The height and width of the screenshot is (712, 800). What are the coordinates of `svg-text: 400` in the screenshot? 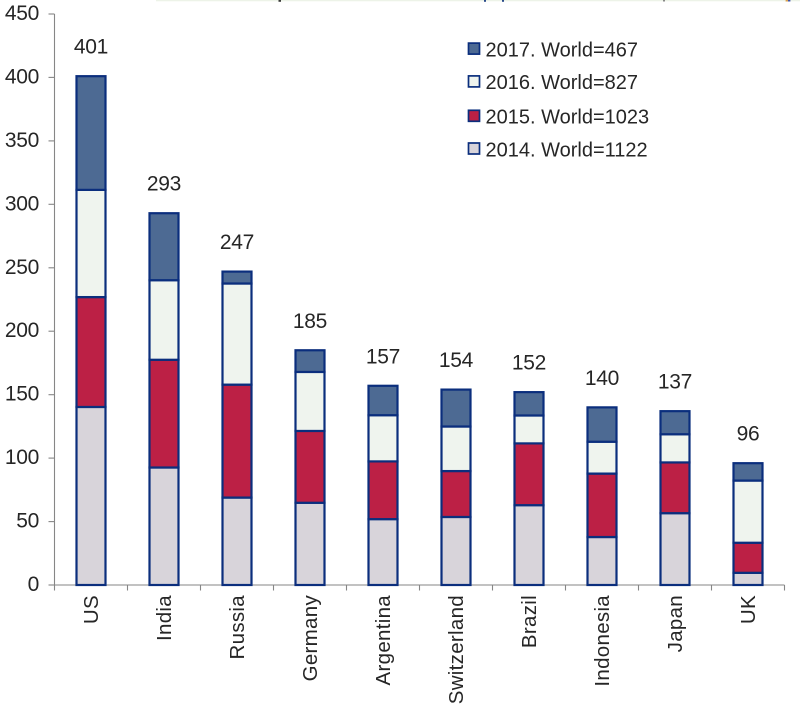 It's located at (22, 76).